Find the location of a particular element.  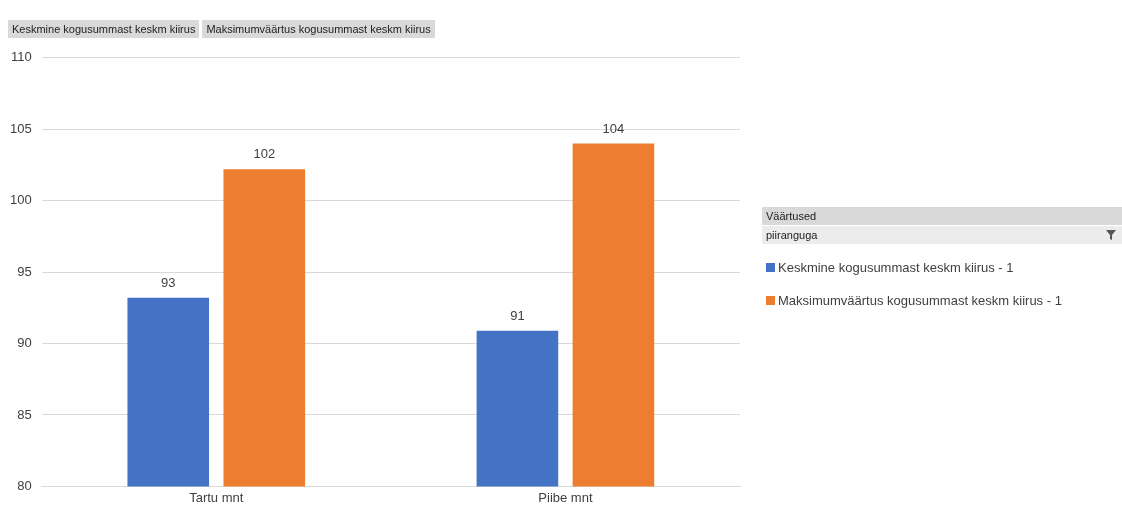

y-tick-label: 110 is located at coordinates (21, 57).